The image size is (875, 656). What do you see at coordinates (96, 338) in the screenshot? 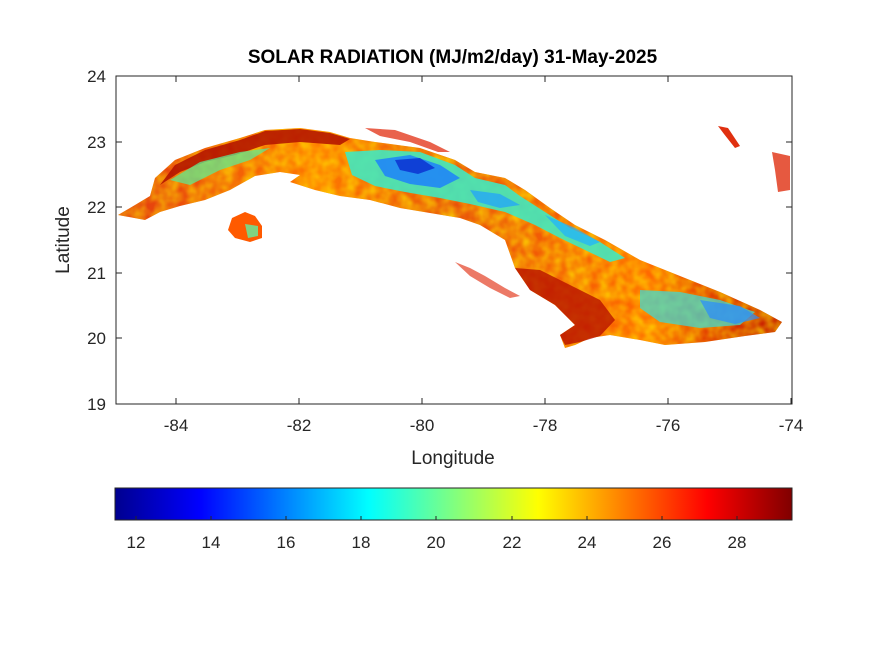
I see `y-tick-label: 20` at bounding box center [96, 338].